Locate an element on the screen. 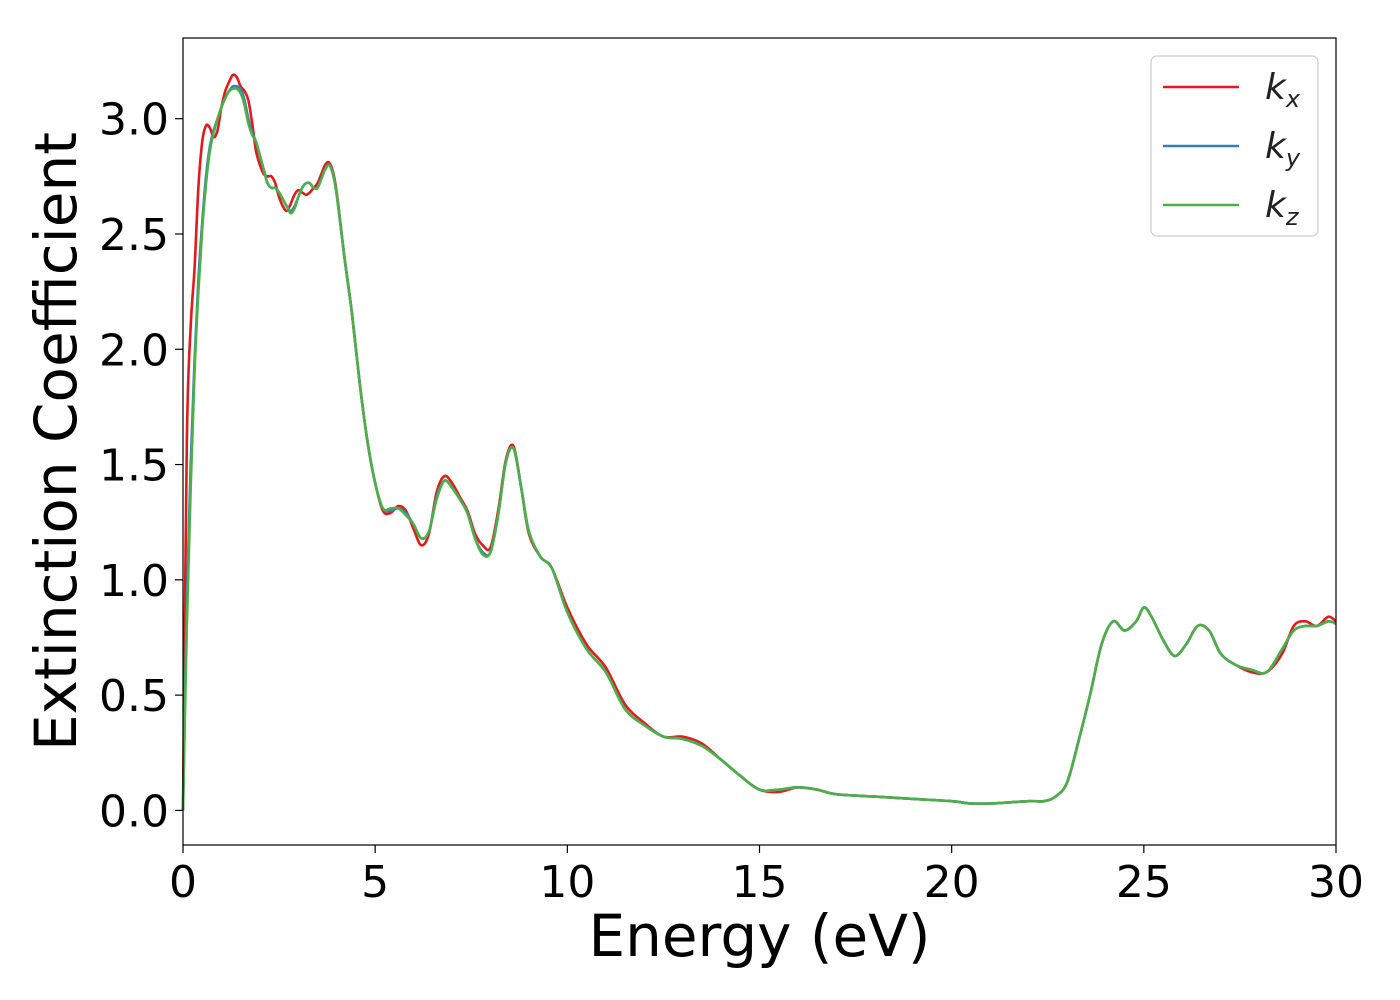 This screenshot has width=1400, height=1000. legend-label-subscript: z is located at coordinates (1292, 217).